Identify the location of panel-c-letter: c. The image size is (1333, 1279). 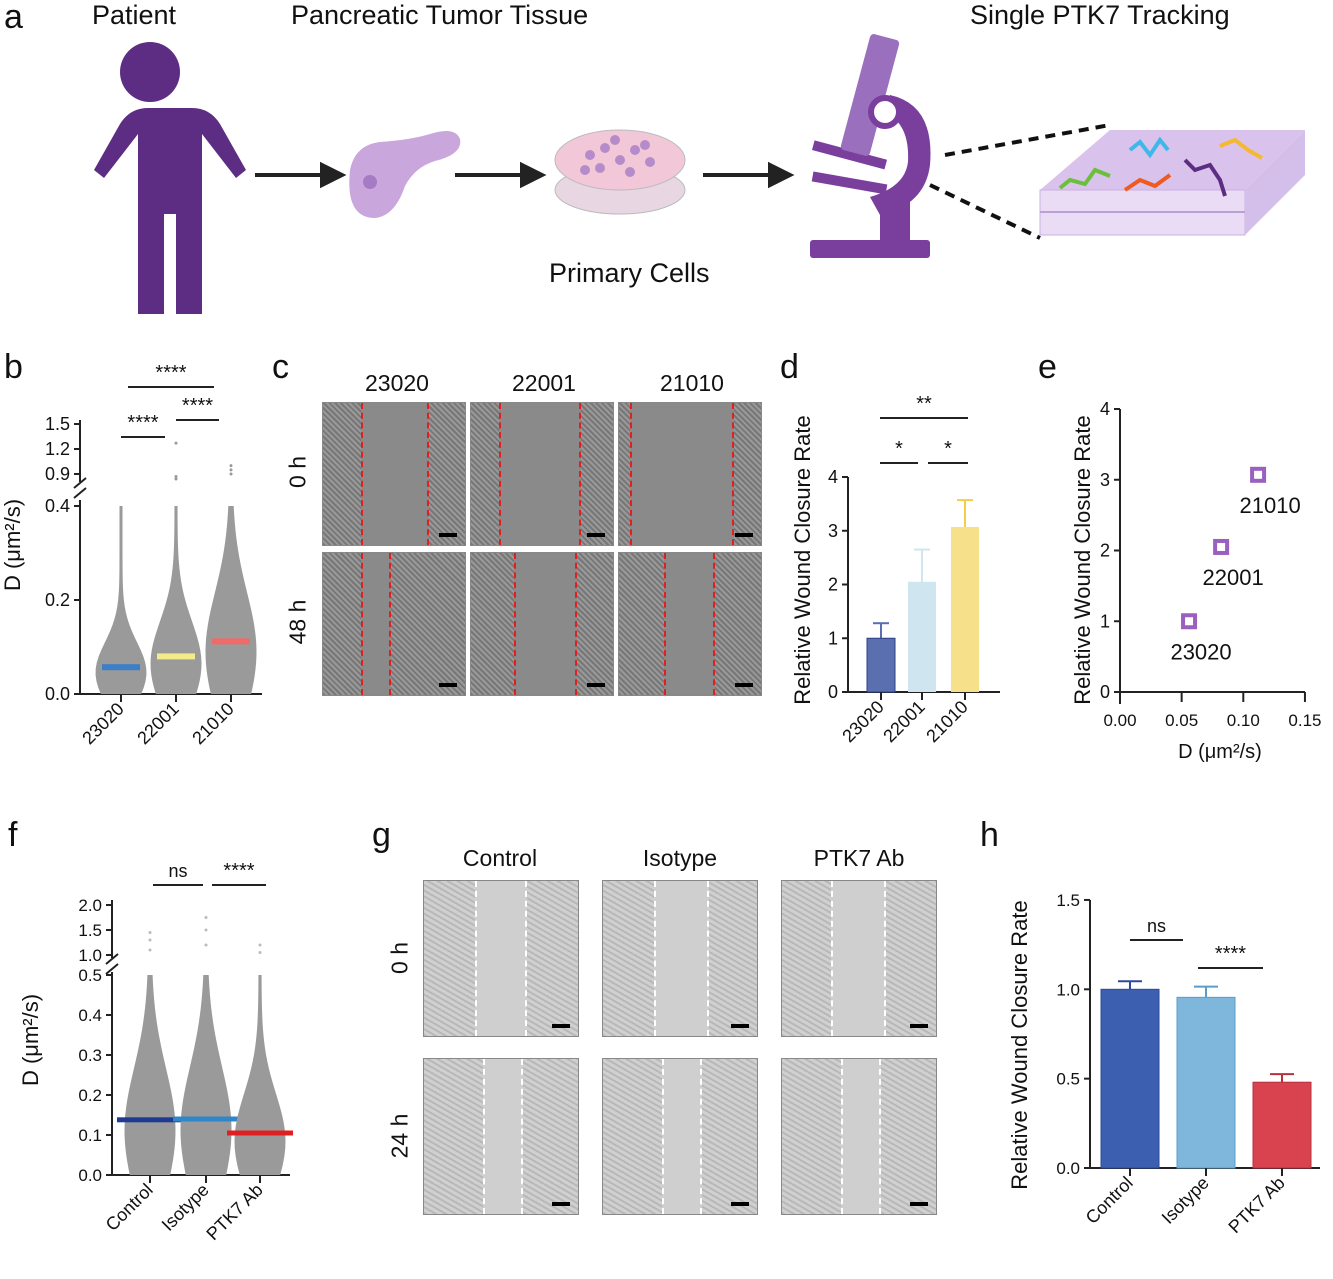
(280, 367).